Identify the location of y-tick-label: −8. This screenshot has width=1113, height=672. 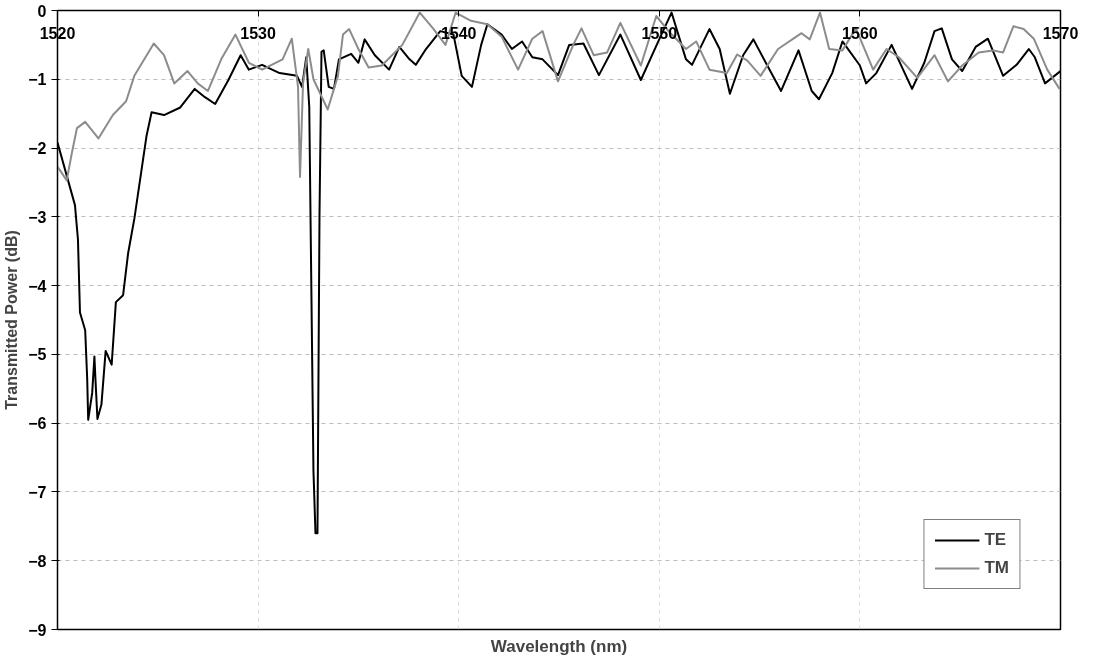
(37, 561).